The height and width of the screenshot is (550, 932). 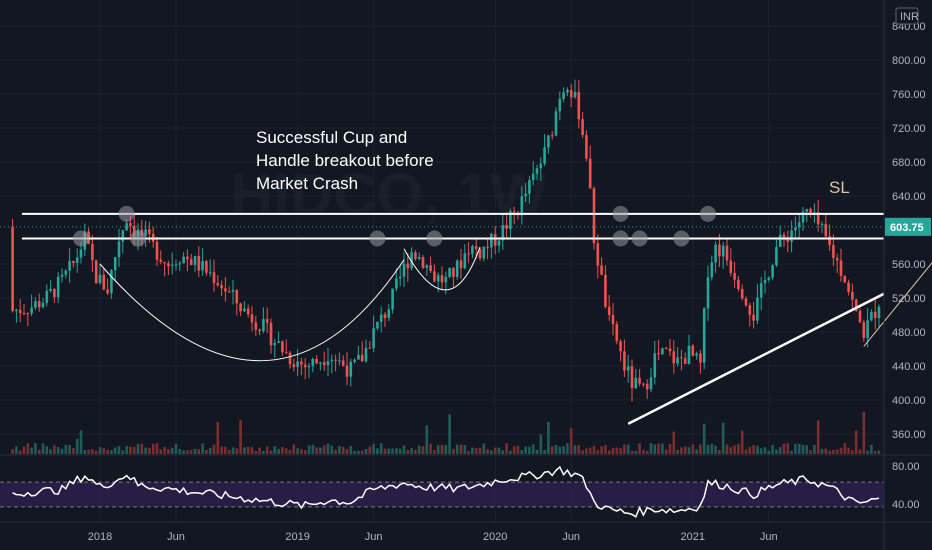 I want to click on rsi-pane, so click(x=442, y=491).